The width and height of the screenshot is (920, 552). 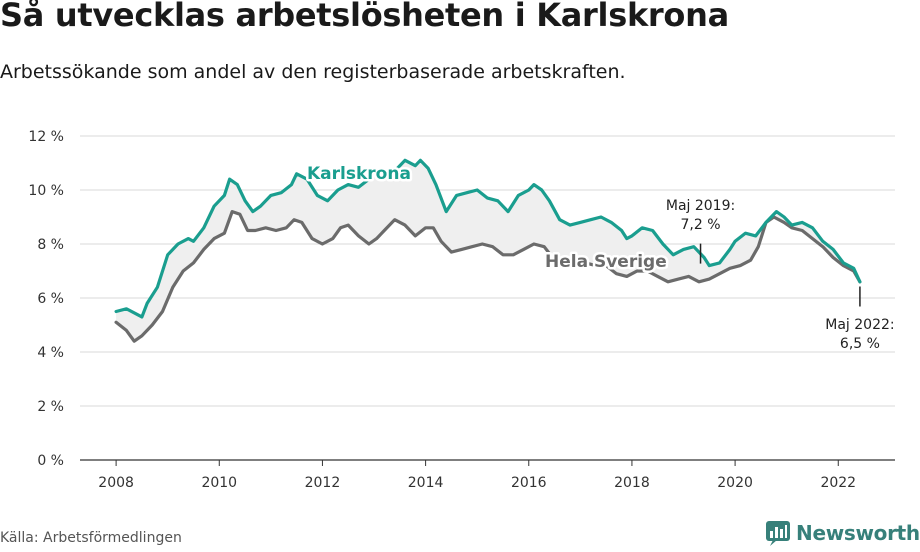 What do you see at coordinates (632, 483) in the screenshot?
I see `x-tick-label: 2018` at bounding box center [632, 483].